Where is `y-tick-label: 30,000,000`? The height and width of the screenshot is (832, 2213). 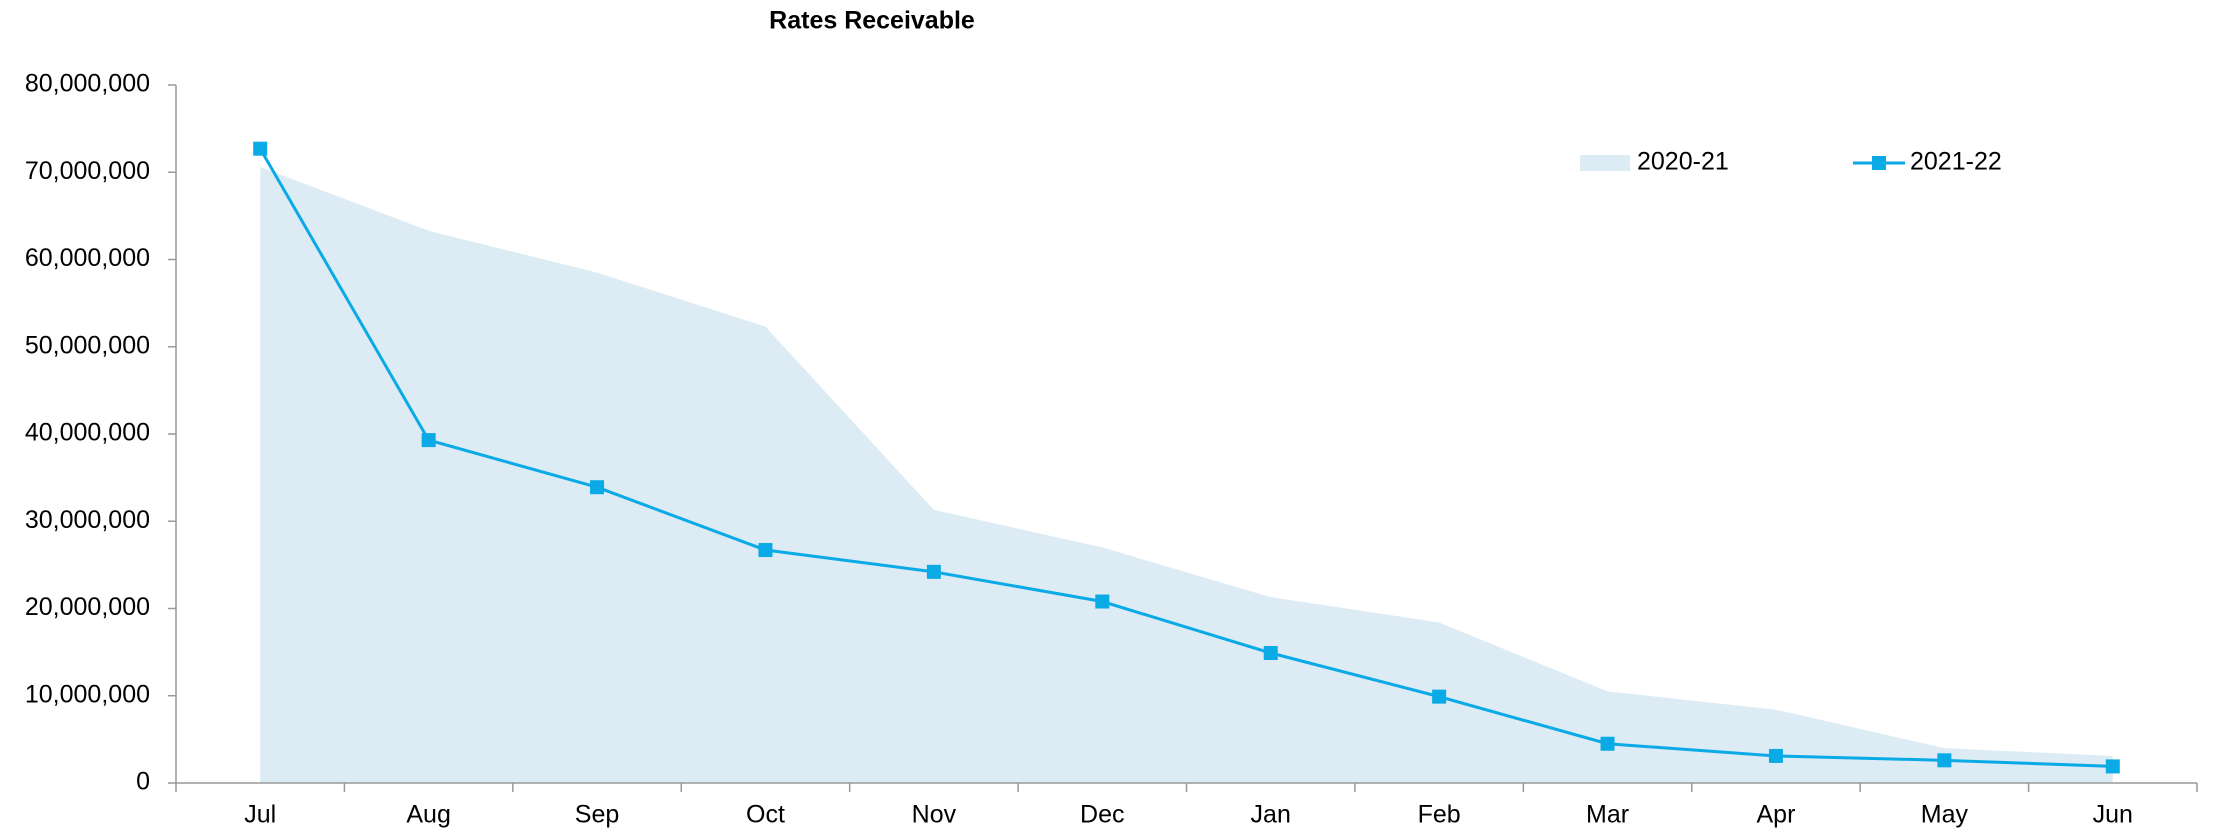
y-tick-label: 30,000,000 is located at coordinates (87, 520).